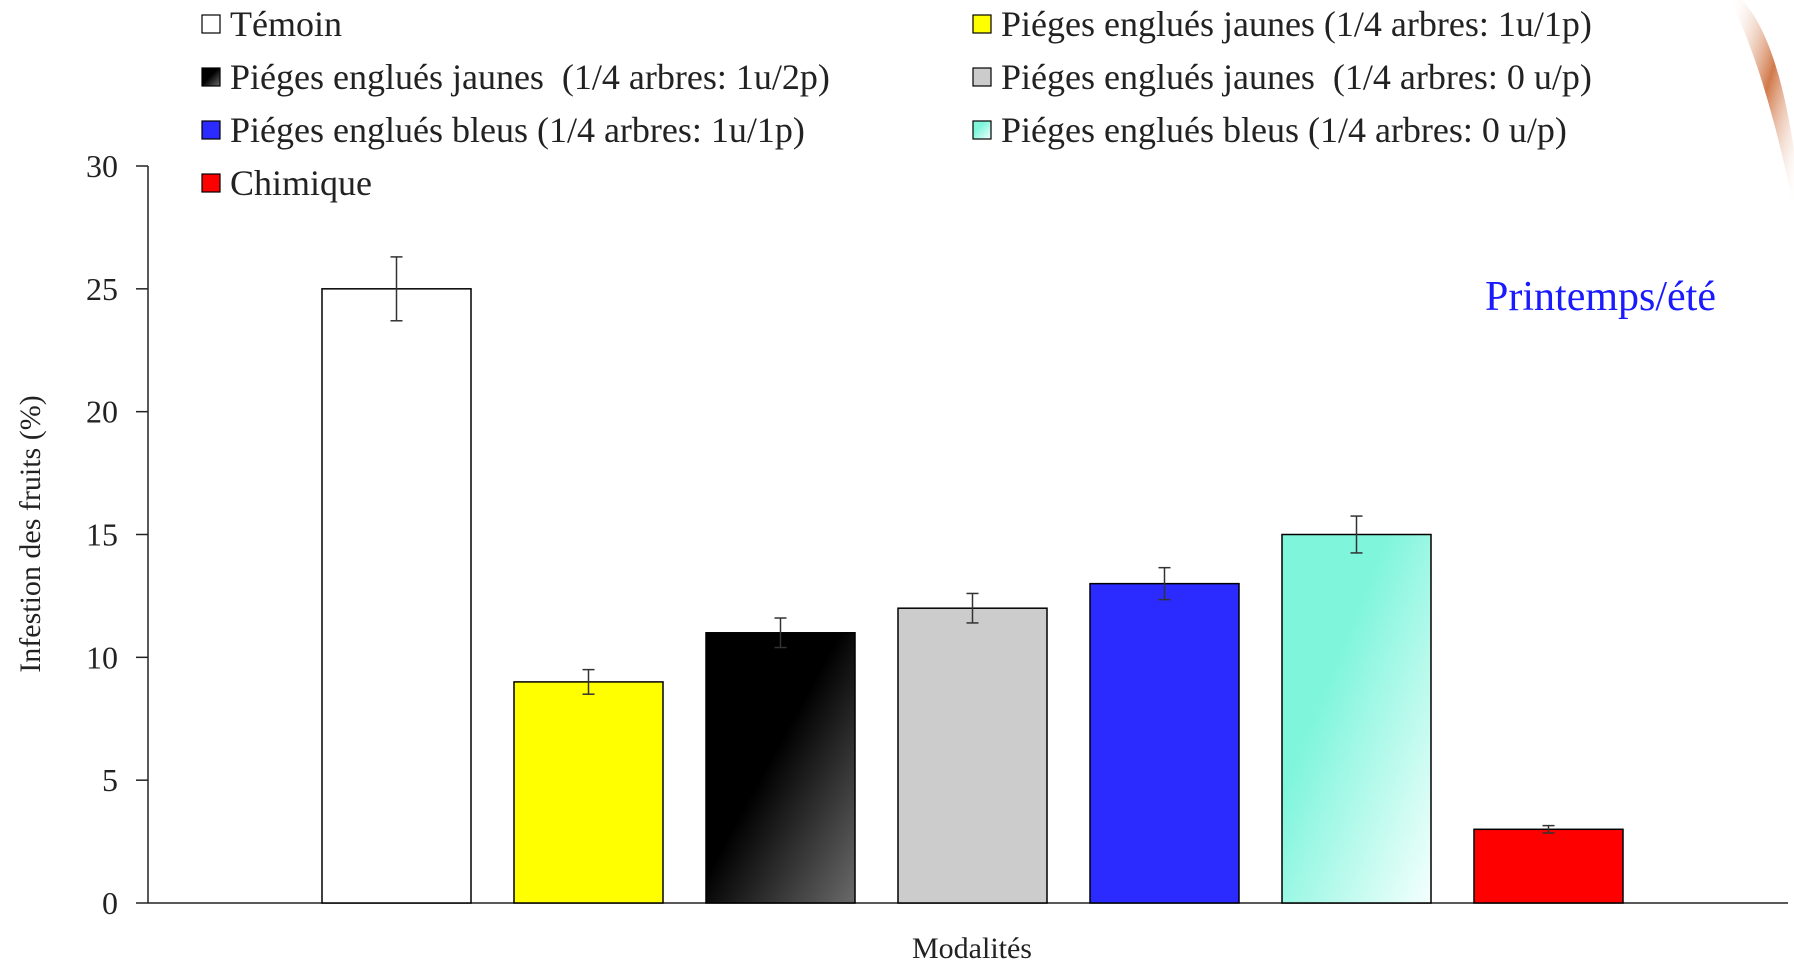  Describe the element at coordinates (102, 657) in the screenshot. I see `y-tick-label: 10` at that location.